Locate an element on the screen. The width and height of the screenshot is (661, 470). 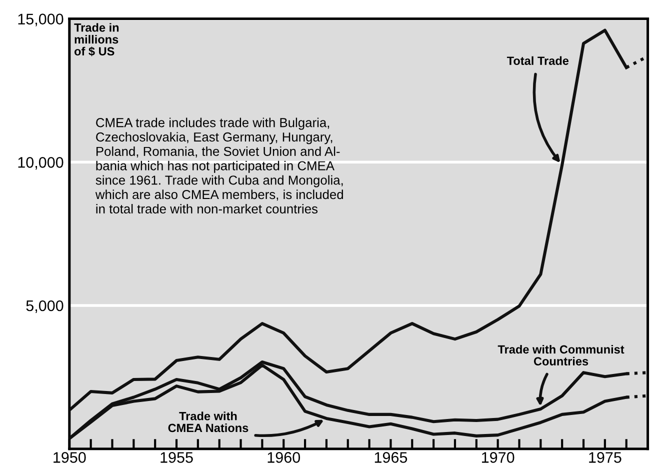
y-tick-label: 10,000 is located at coordinates (41, 163).